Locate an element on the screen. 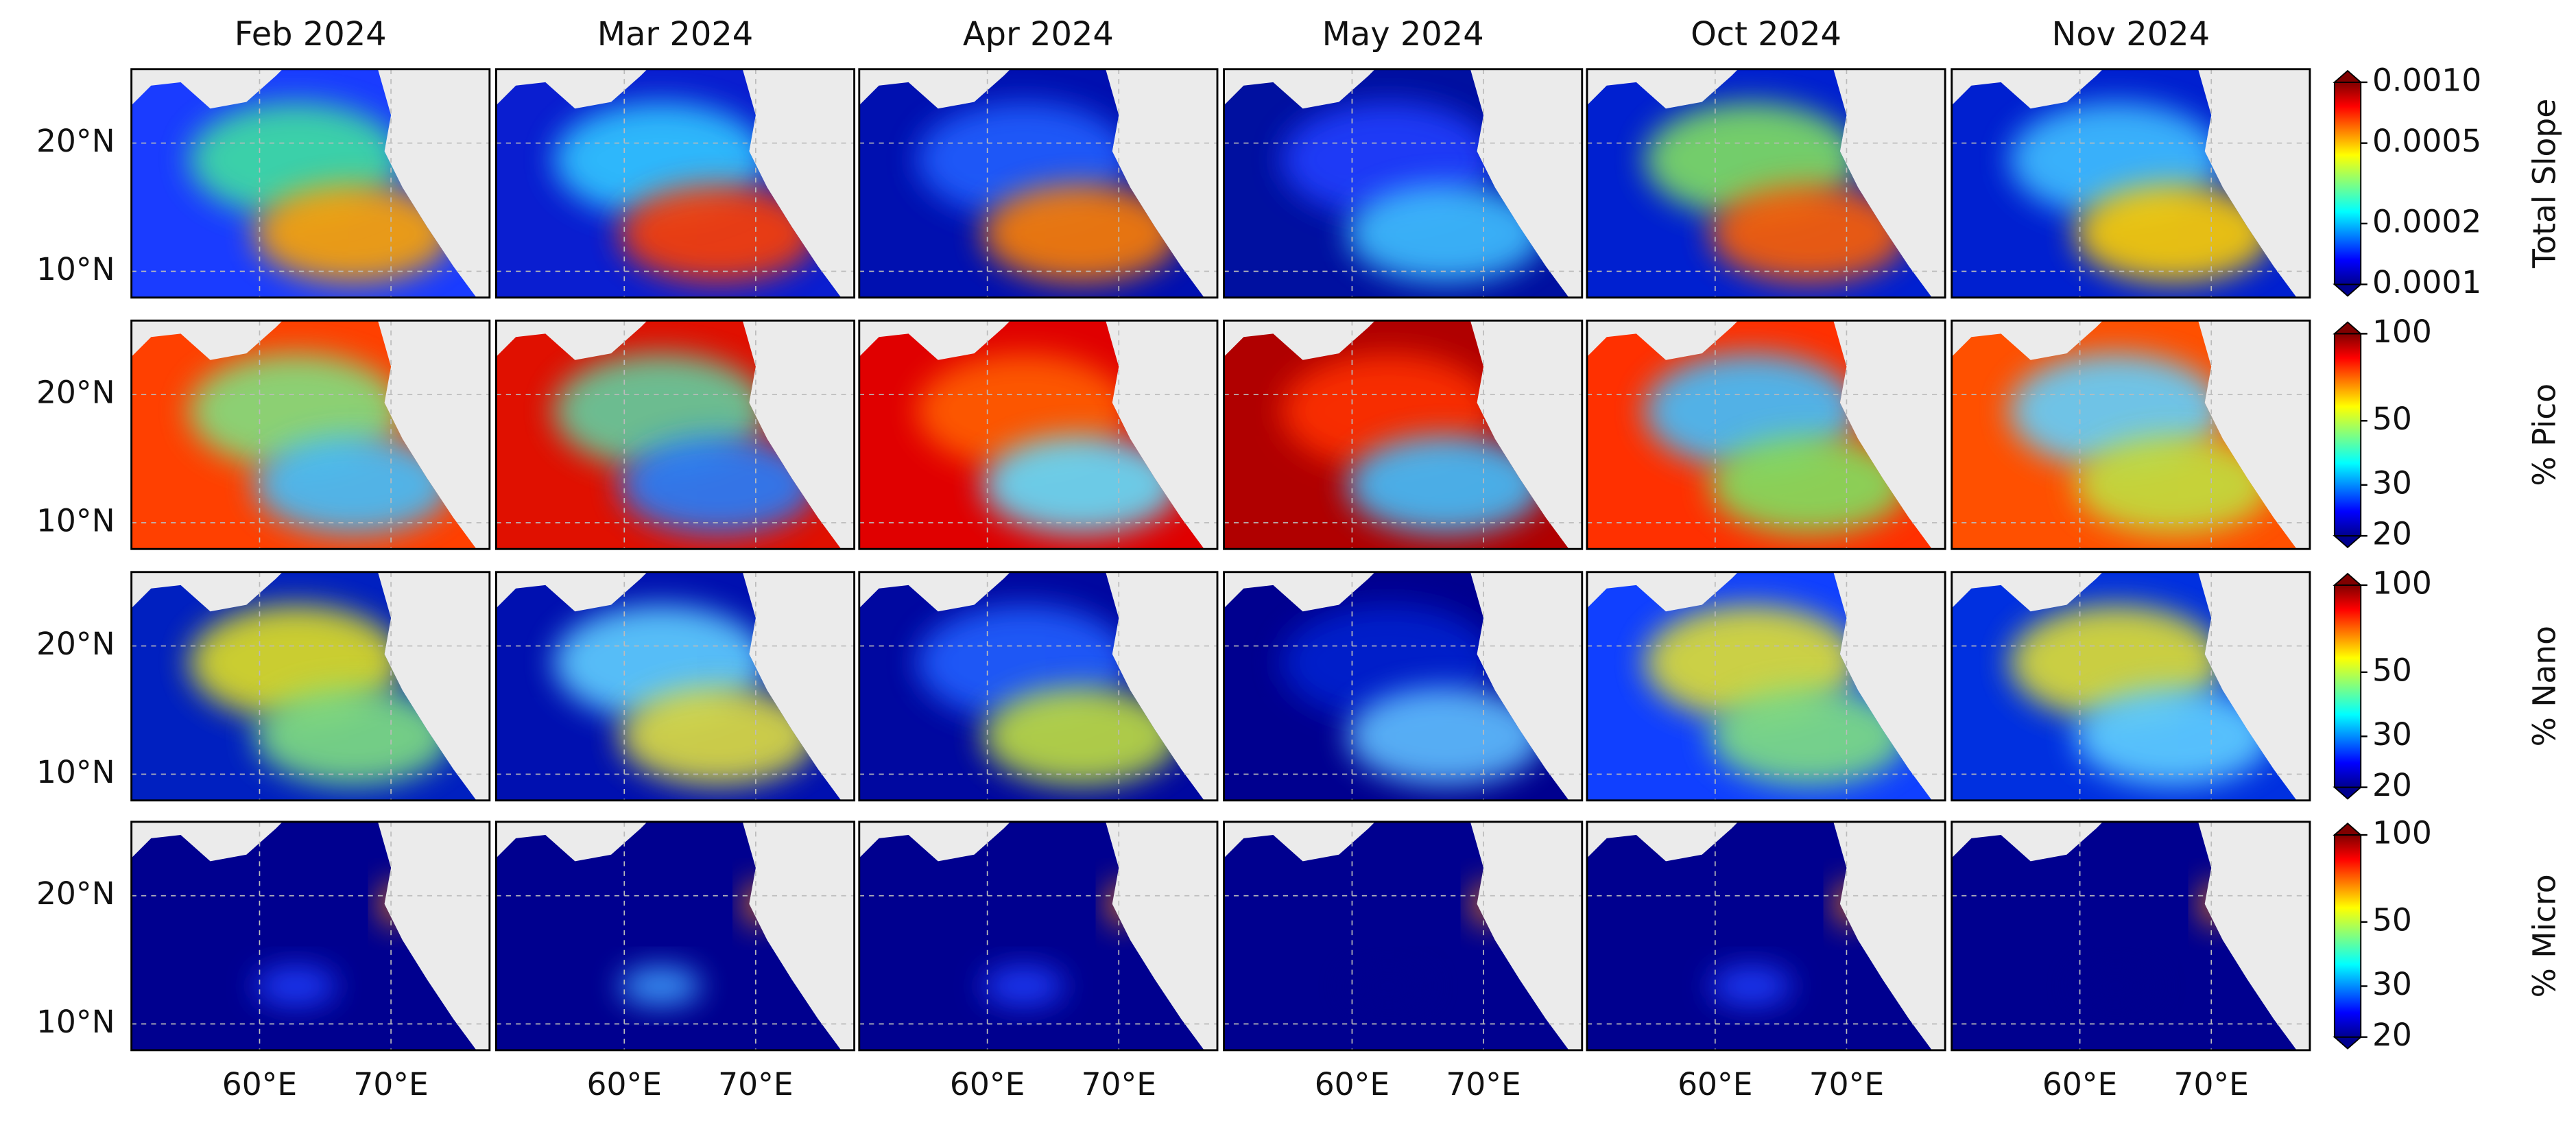 The image size is (2576, 1121). colorbar-label: % Pico is located at coordinates (2544, 435).